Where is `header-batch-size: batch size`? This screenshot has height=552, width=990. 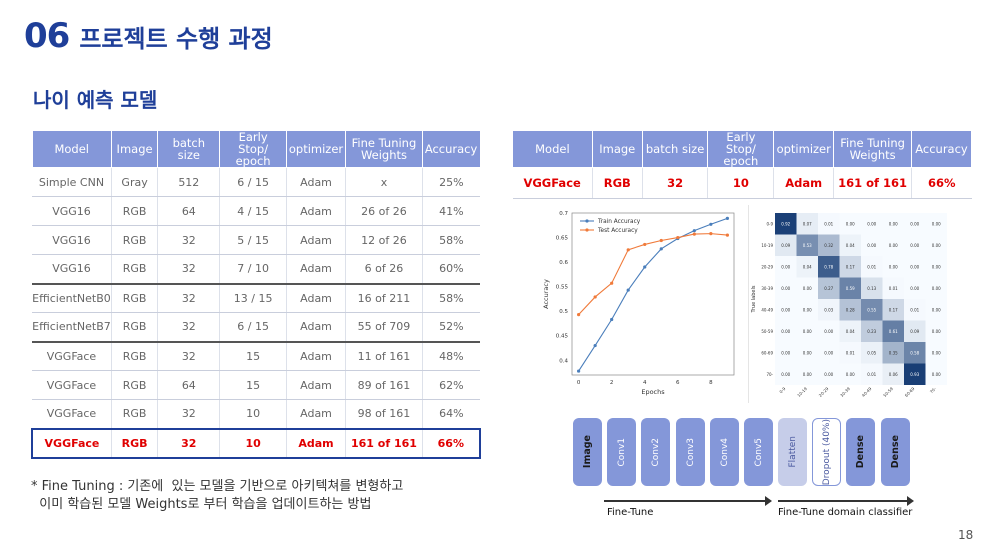 header-batch-size: batch size is located at coordinates (675, 149).